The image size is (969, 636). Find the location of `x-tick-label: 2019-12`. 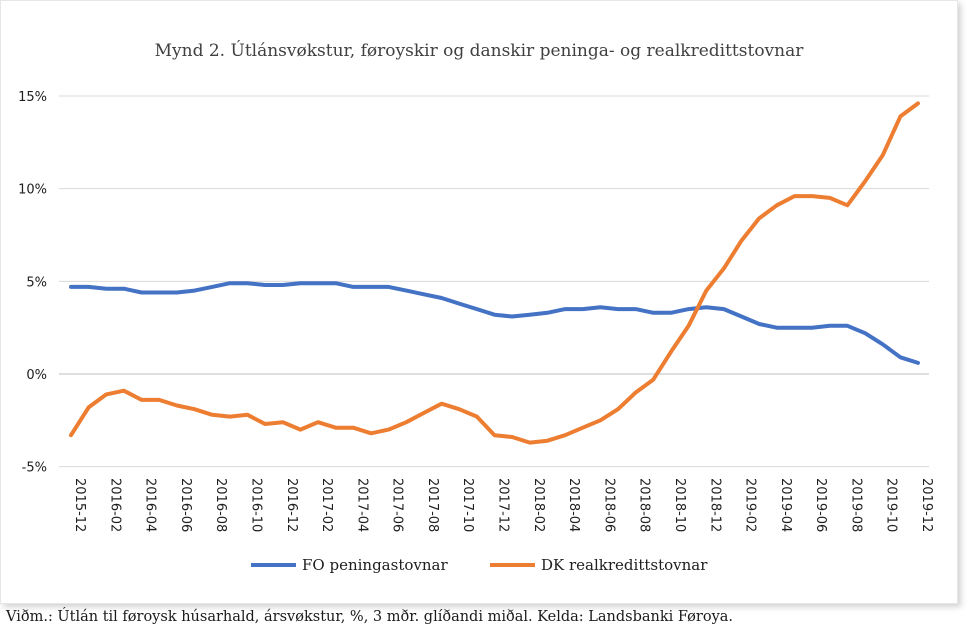

x-tick-label: 2019-12 is located at coordinates (926, 505).